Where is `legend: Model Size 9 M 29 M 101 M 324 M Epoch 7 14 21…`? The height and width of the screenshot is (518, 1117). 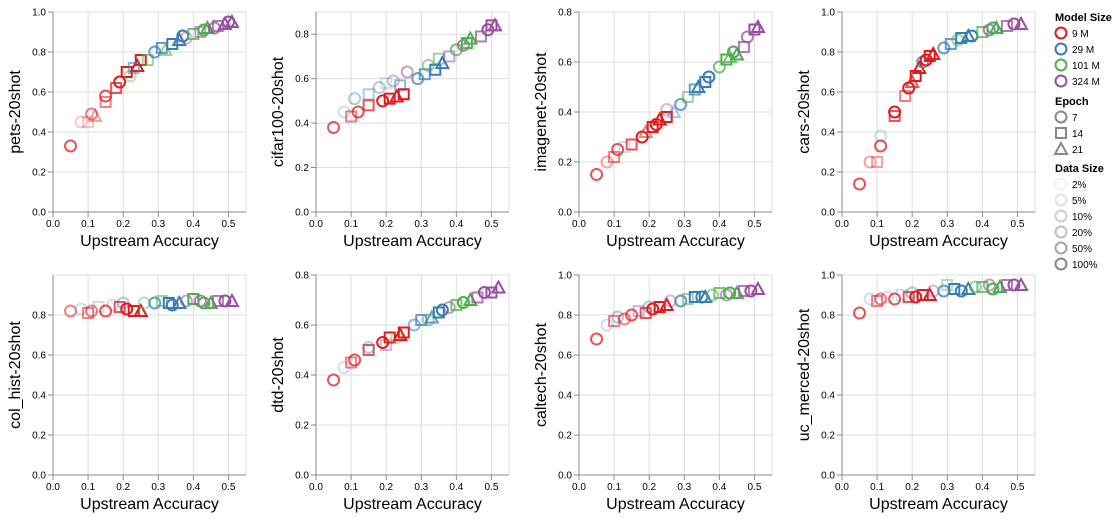
legend: Model Size 9 M 29 M 101 M 324 M Epoch 7 14 21… is located at coordinates (1082, 141).